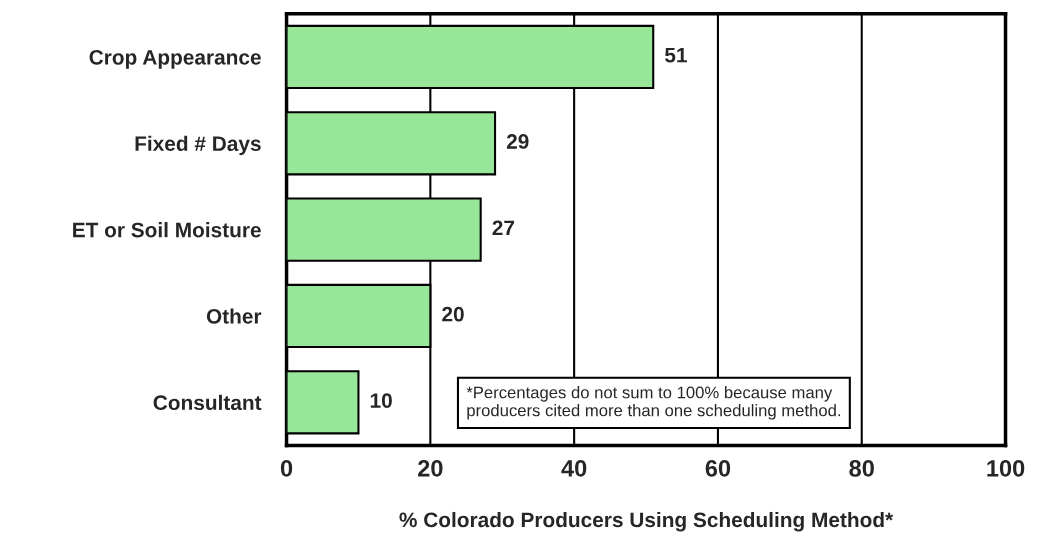 This screenshot has width=1042, height=550. What do you see at coordinates (503, 228) in the screenshot?
I see `data-label: 27` at bounding box center [503, 228].